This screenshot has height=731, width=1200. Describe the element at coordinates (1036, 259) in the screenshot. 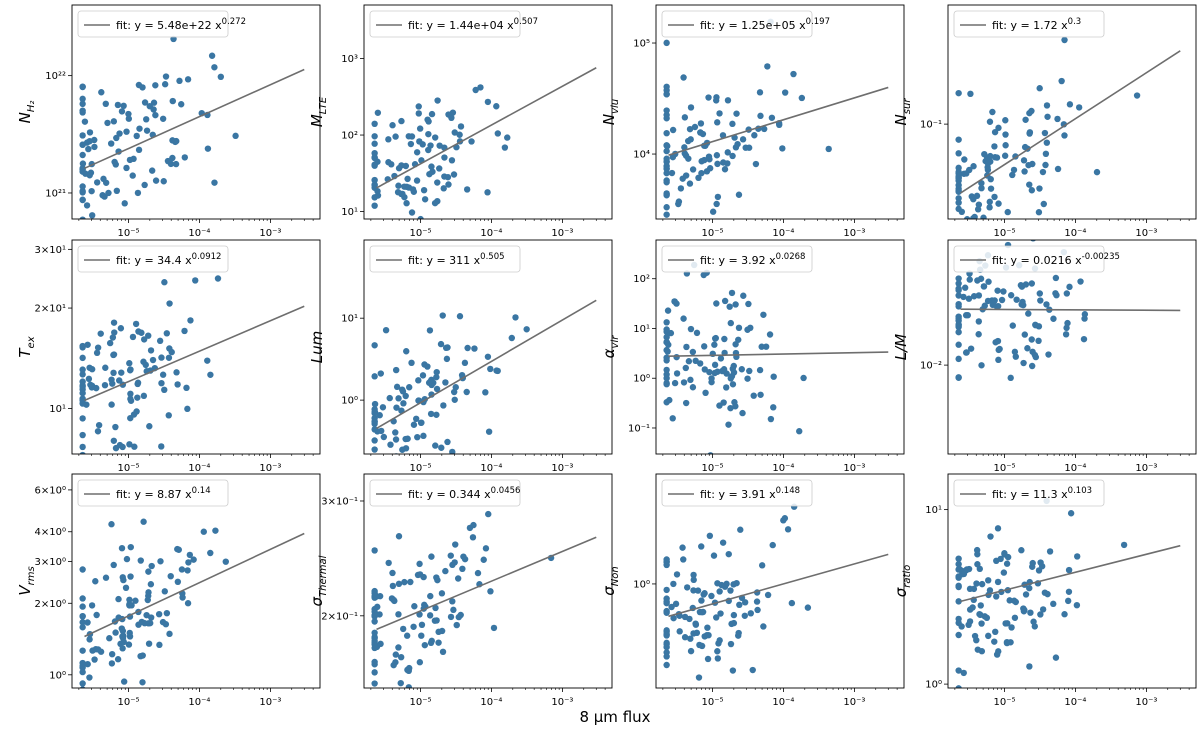

I see `legend: fit: y = 0.0216 x-0.00235` at that location.